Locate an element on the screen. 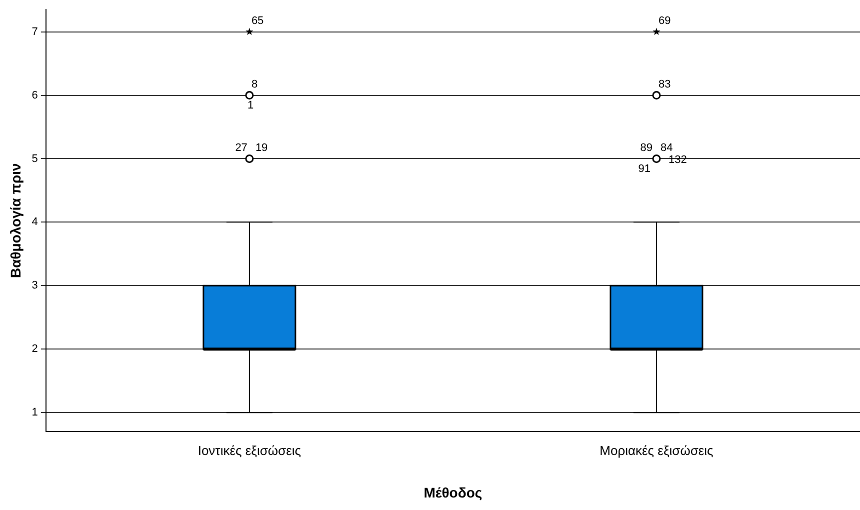 The width and height of the screenshot is (860, 510). y-axis-title: Βαθμολογία πριν is located at coordinates (15, 220).